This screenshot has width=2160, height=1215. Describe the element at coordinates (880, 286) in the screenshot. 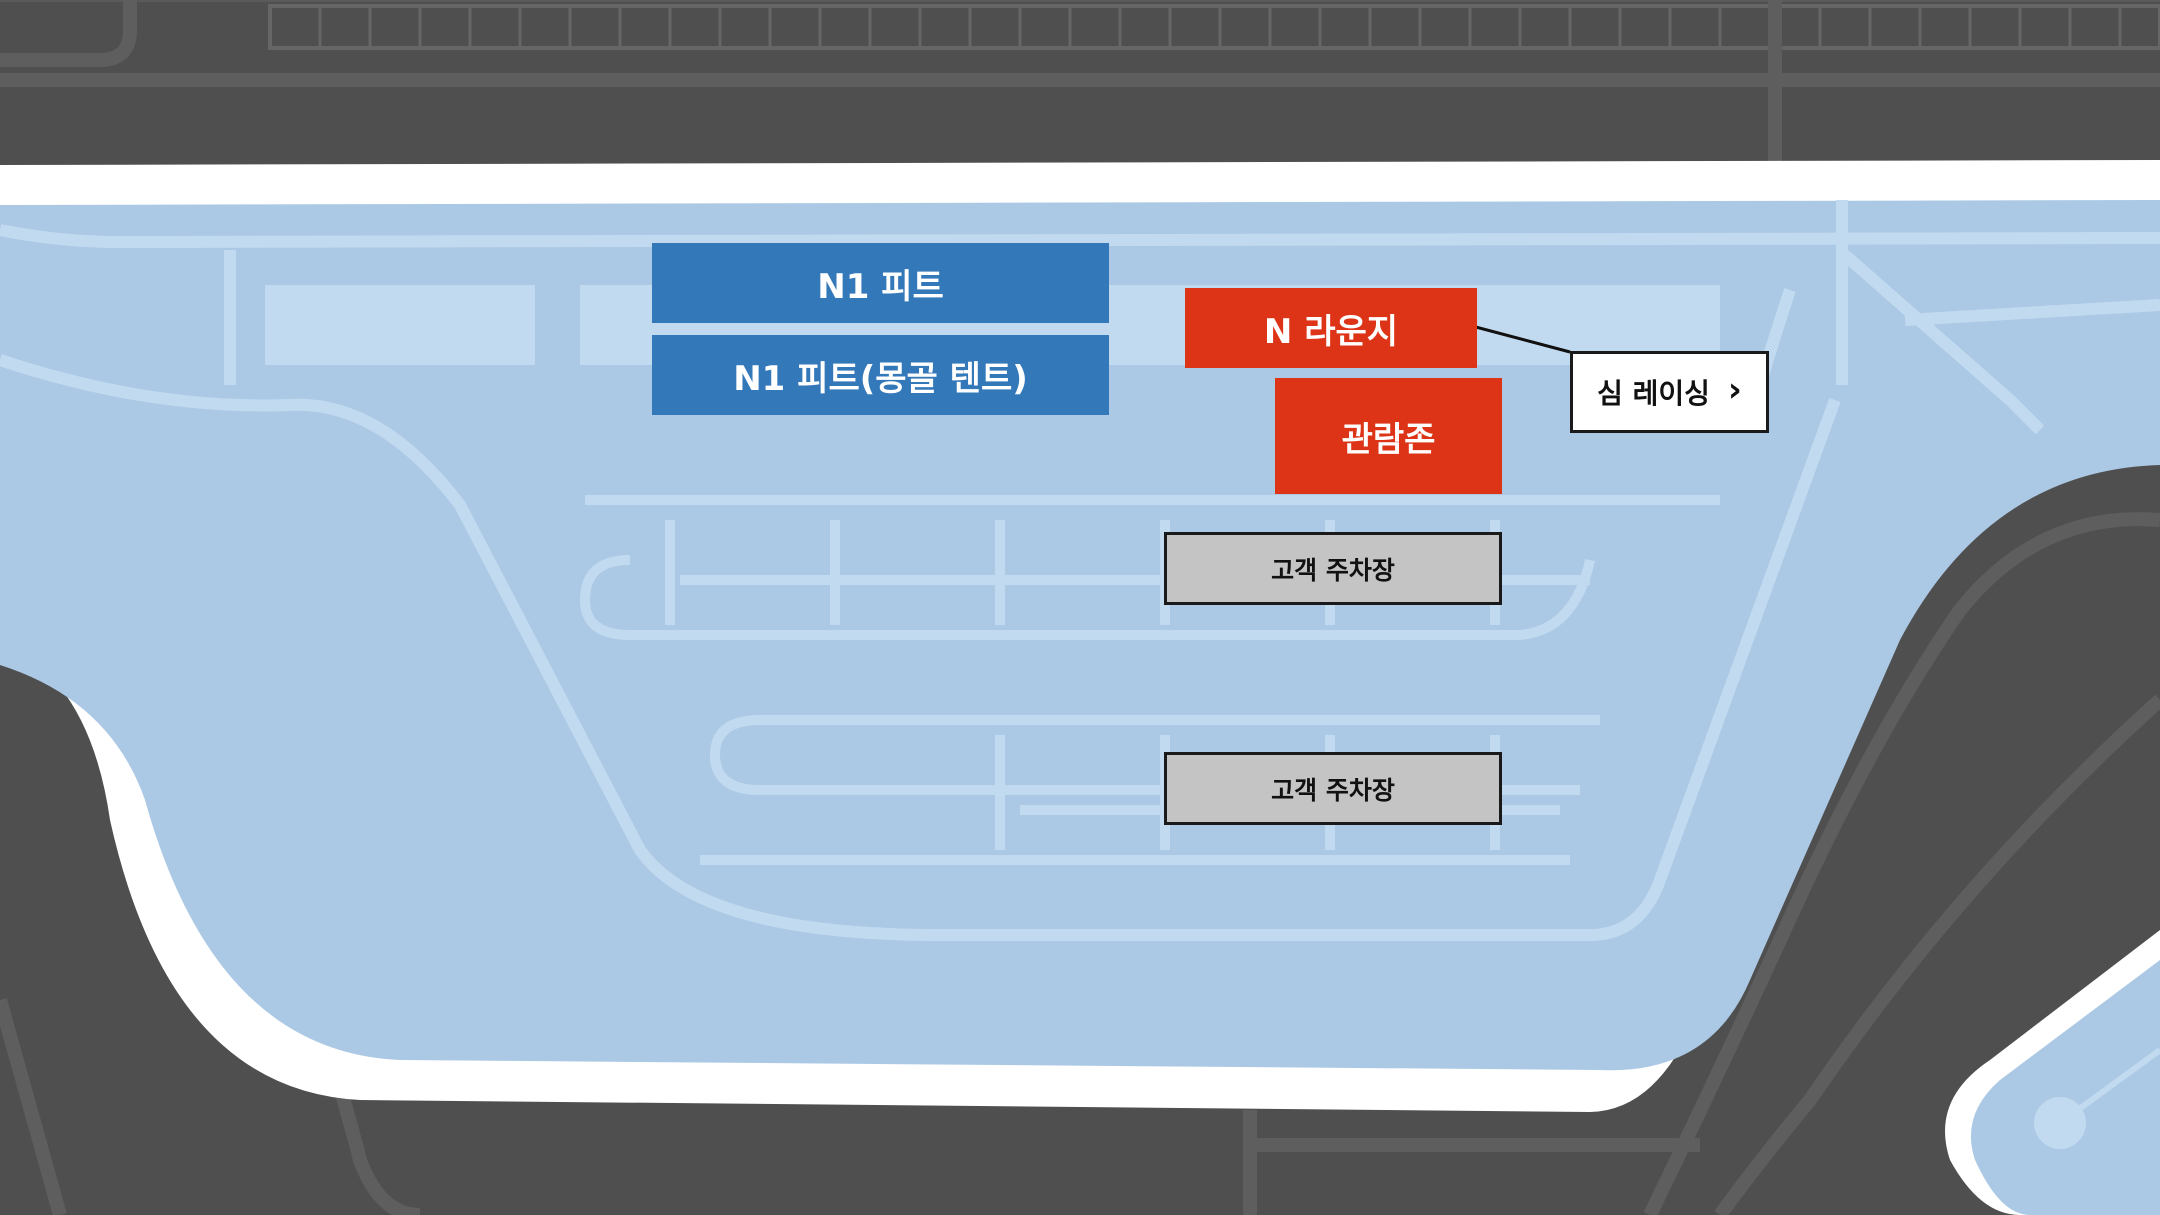

I see `zone-n1-pit-label: N1 피트` at that location.